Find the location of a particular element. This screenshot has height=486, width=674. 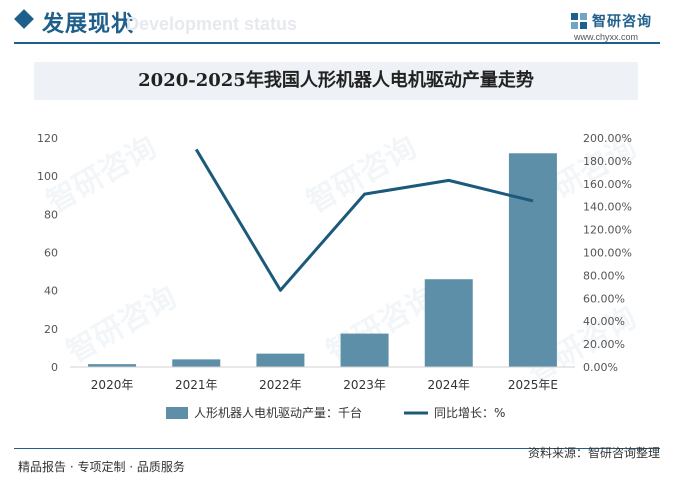

legend-bar-swatch is located at coordinates (177, 413).